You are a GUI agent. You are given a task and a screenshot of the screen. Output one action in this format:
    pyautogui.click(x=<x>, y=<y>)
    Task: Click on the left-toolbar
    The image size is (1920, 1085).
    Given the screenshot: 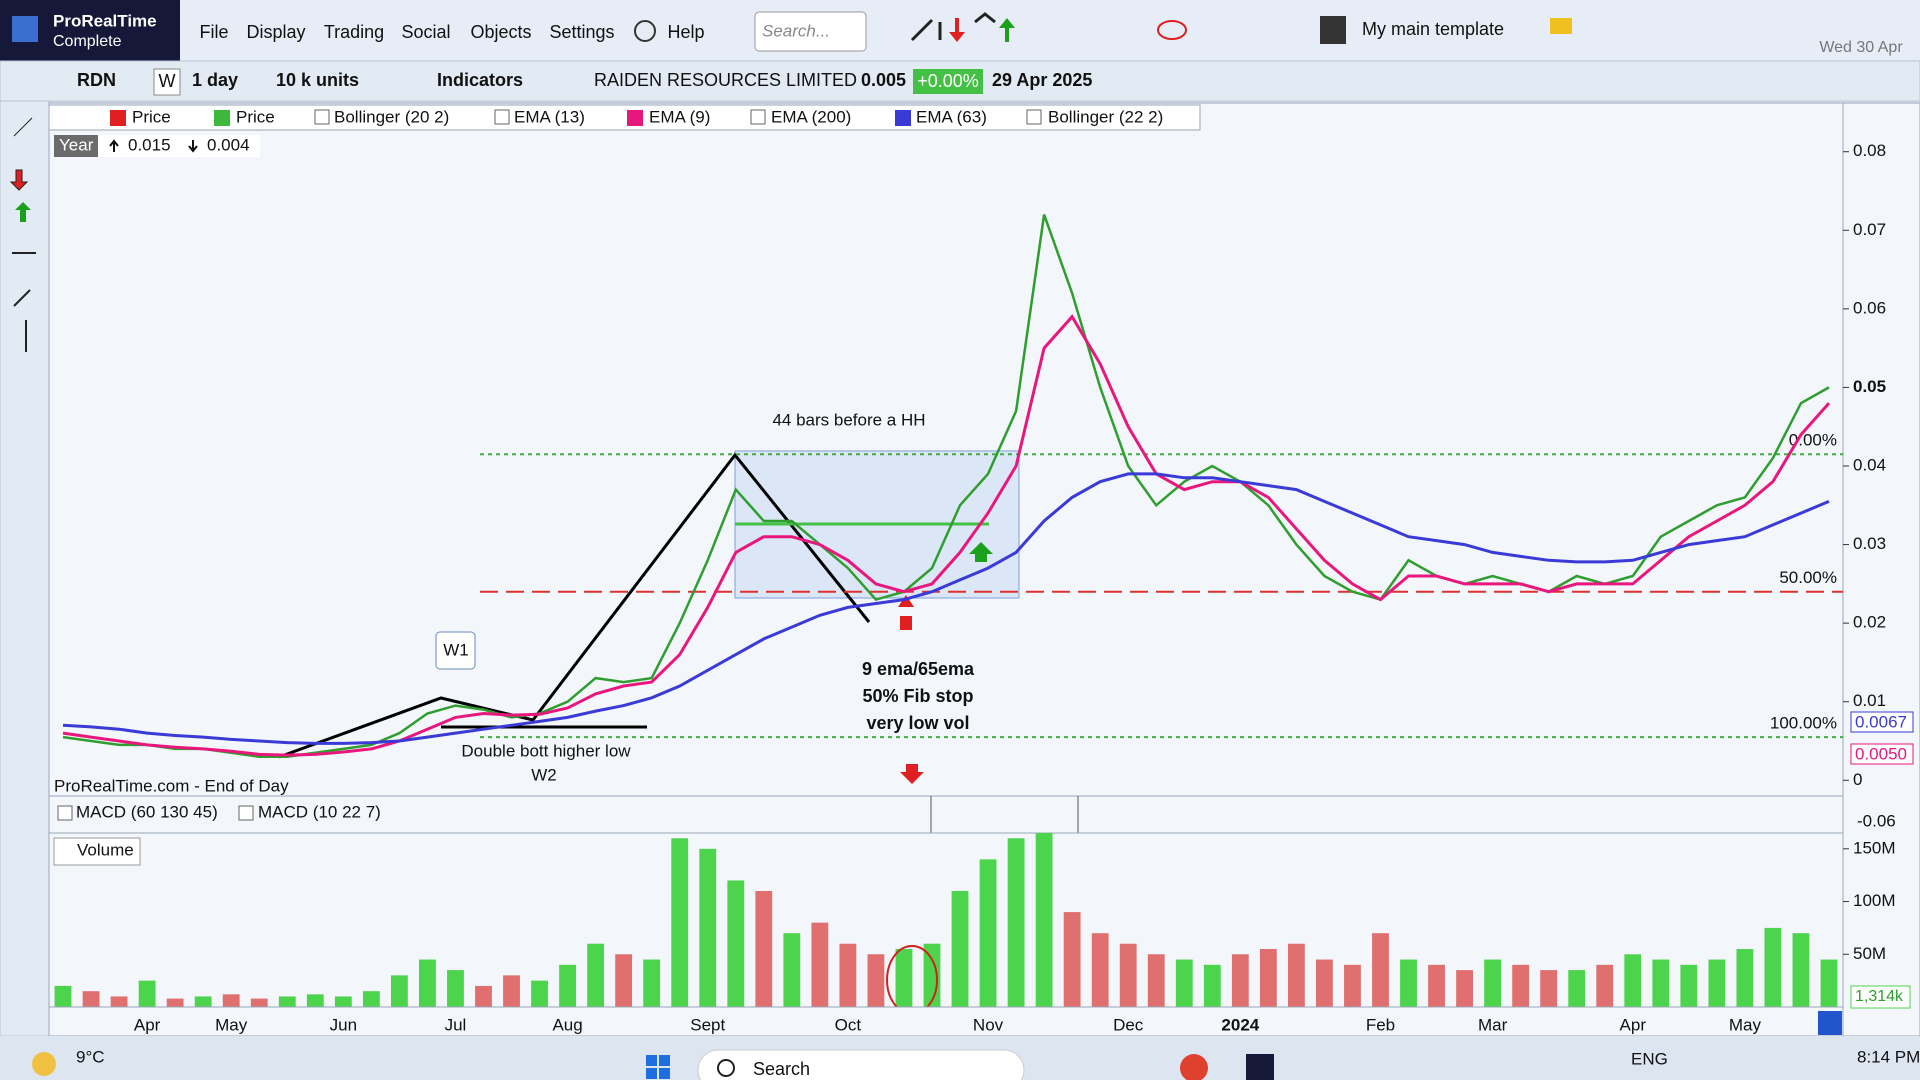 What is the action you would take?
    pyautogui.click(x=25, y=568)
    